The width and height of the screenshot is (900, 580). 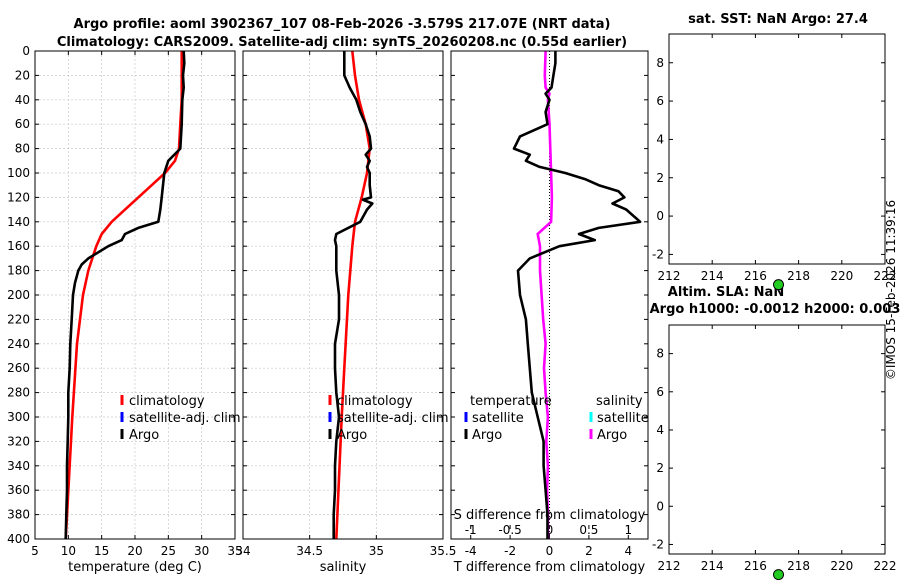 I want to click on temperature-xtick-label: 35, so click(x=234, y=551).